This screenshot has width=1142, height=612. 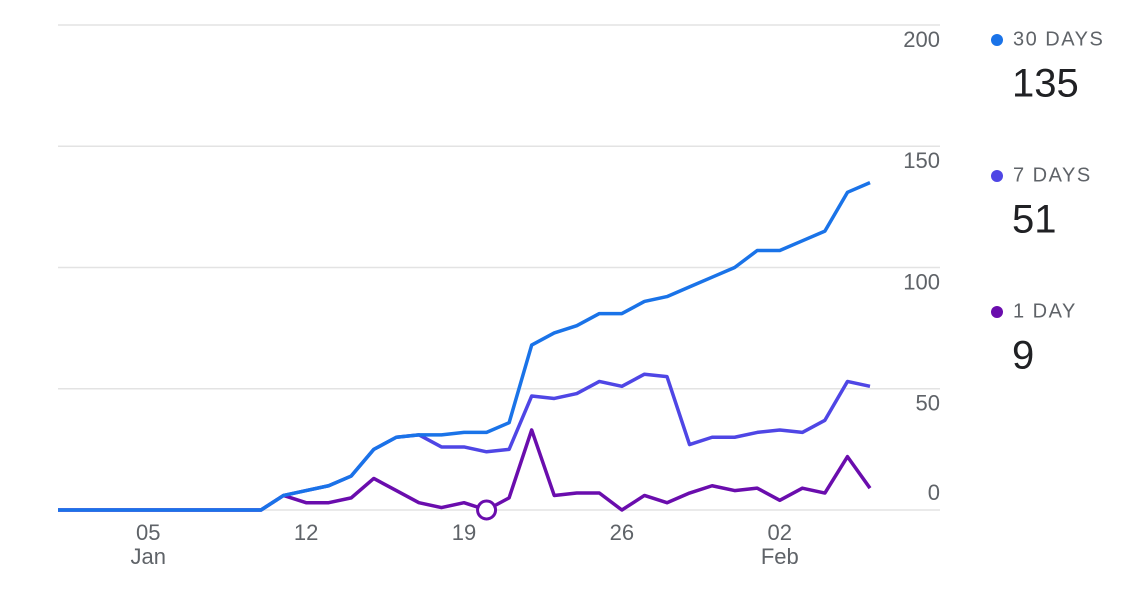 I want to click on hover-point, so click(x=487, y=510).